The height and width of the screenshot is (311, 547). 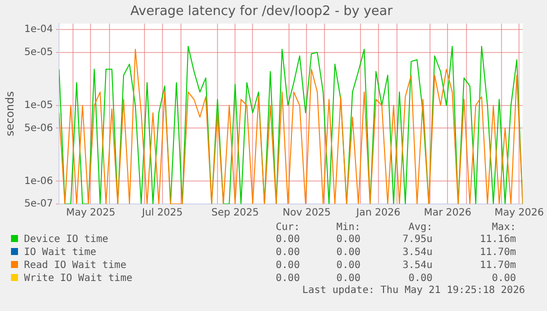 What do you see at coordinates (9, 113) in the screenshot?
I see `y-axis-title: seconds` at bounding box center [9, 113].